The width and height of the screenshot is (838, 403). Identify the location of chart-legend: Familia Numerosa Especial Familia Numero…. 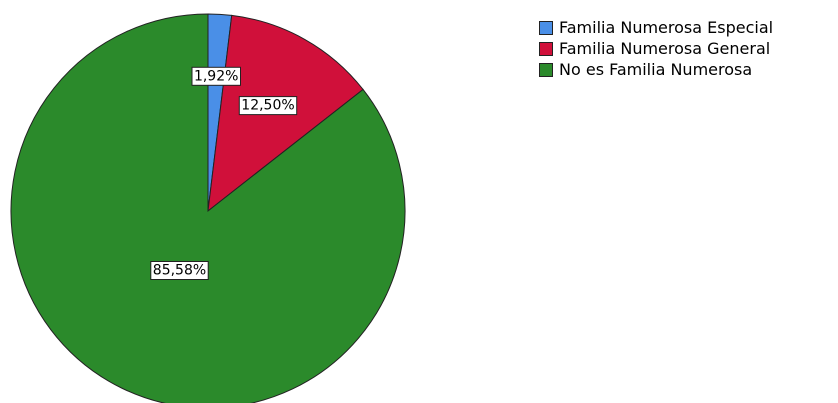
(656, 48).